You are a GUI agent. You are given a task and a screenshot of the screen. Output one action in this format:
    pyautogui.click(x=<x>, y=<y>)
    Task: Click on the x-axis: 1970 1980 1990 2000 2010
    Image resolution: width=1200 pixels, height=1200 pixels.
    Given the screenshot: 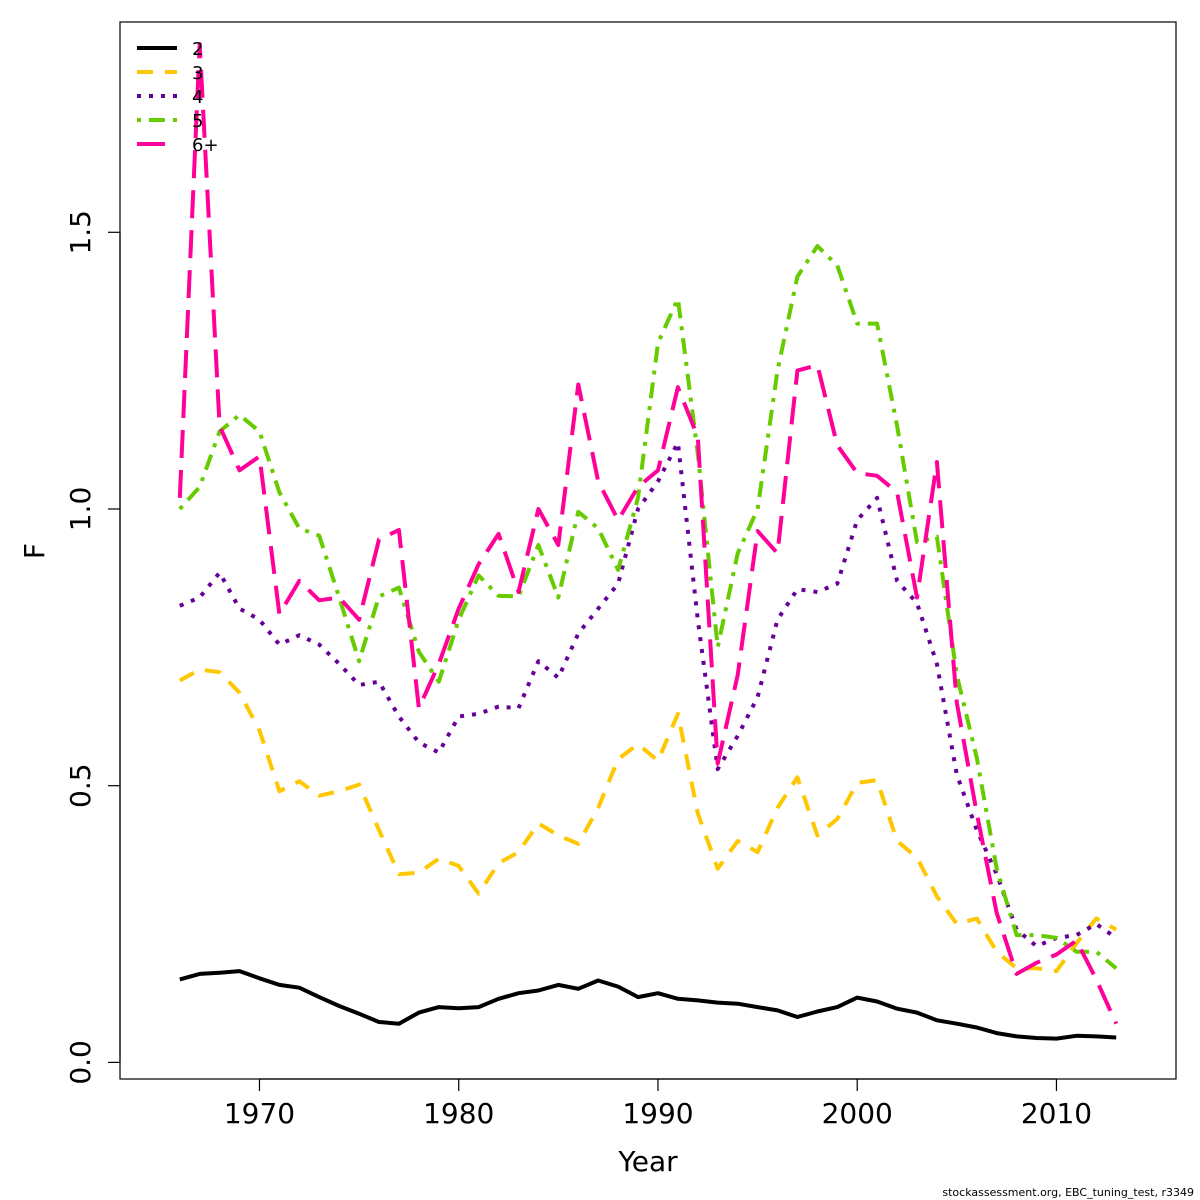 What is the action you would take?
    pyautogui.click(x=658, y=1104)
    